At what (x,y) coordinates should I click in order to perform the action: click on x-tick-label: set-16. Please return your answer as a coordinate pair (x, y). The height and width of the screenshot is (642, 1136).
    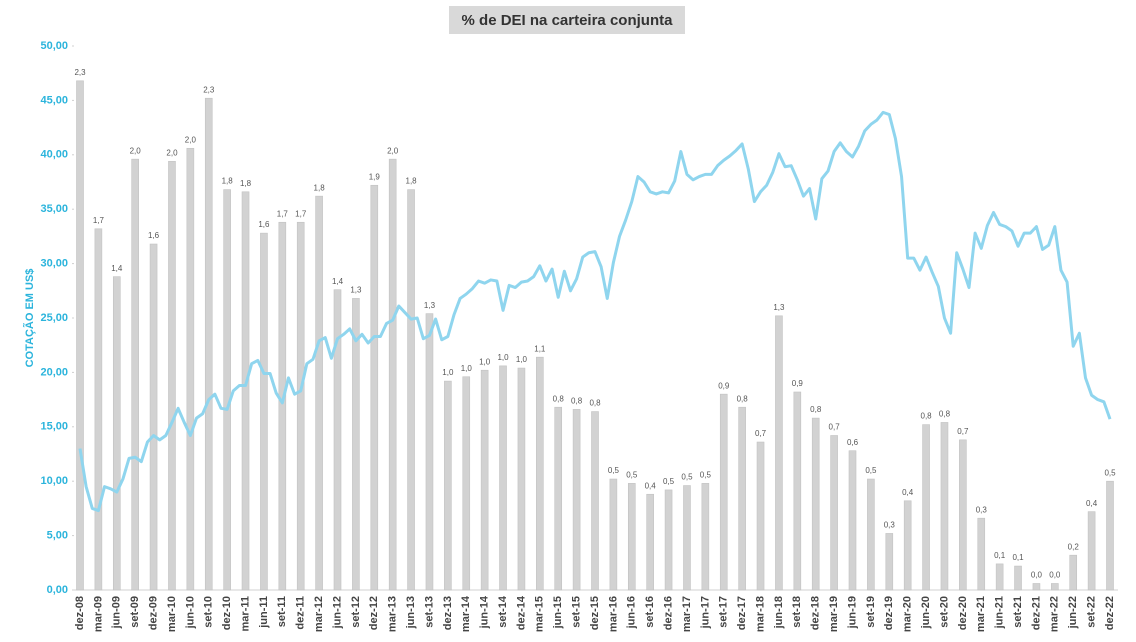
    Looking at the image, I should click on (650, 612).